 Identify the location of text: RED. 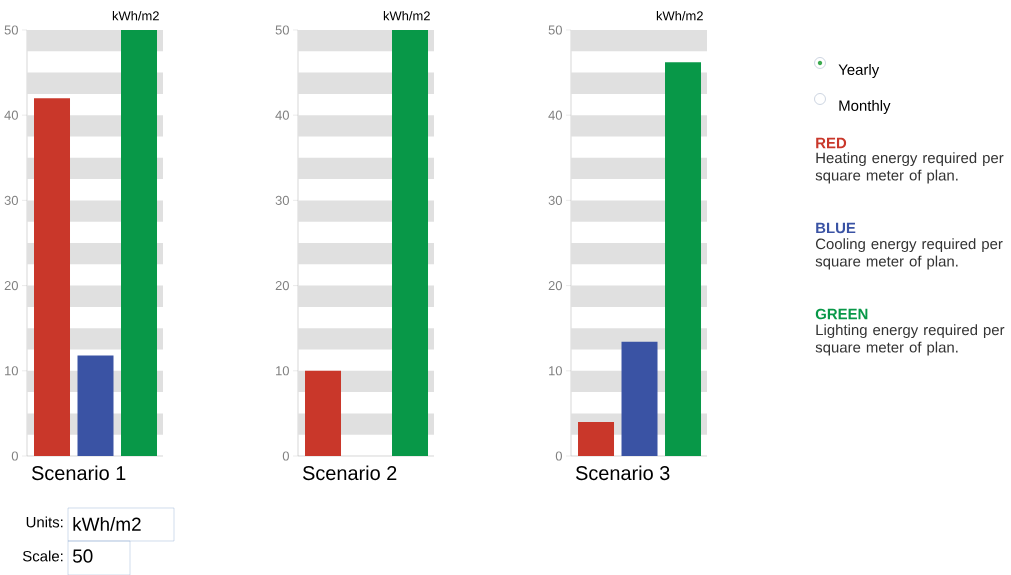
(831, 143).